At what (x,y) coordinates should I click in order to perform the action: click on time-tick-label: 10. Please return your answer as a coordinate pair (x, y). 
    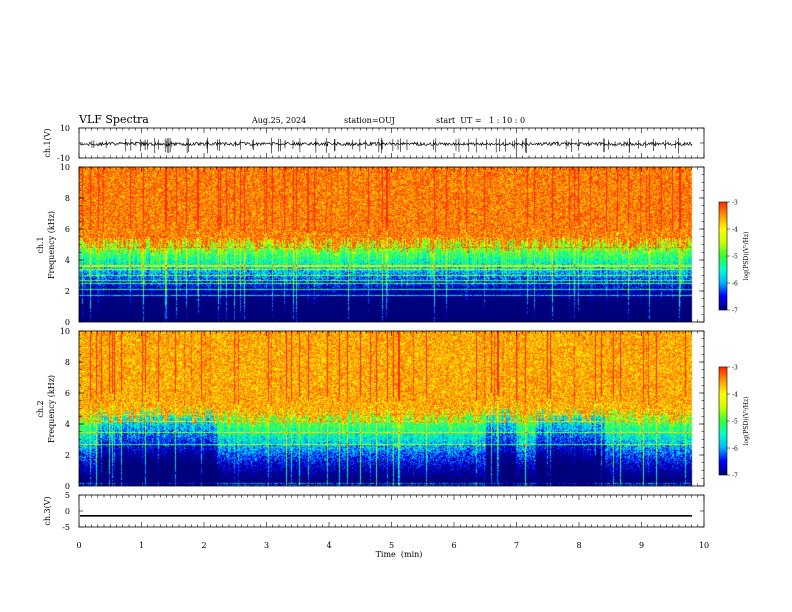
    Looking at the image, I should click on (704, 545).